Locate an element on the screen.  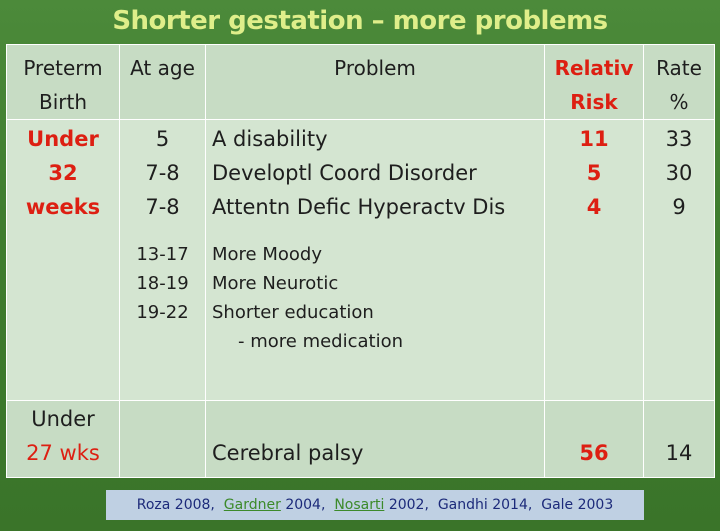
age-value: 18-19 is located at coordinates (162, 284).